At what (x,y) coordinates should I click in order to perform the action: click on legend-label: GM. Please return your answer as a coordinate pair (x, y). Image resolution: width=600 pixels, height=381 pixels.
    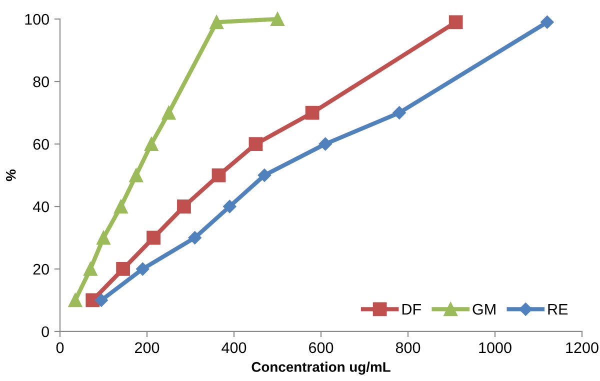
    Looking at the image, I should click on (484, 309).